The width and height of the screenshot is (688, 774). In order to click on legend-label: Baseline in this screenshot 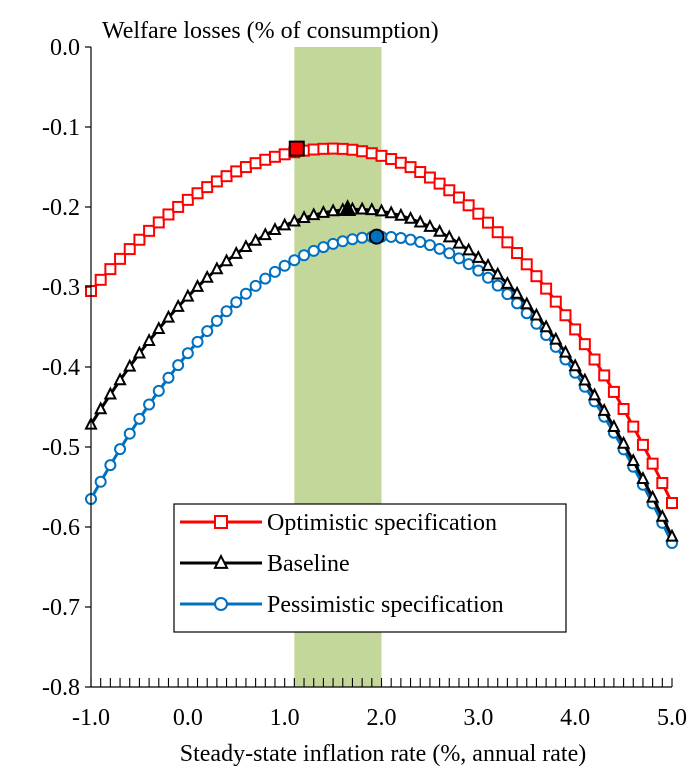, I will do `click(308, 564)`.